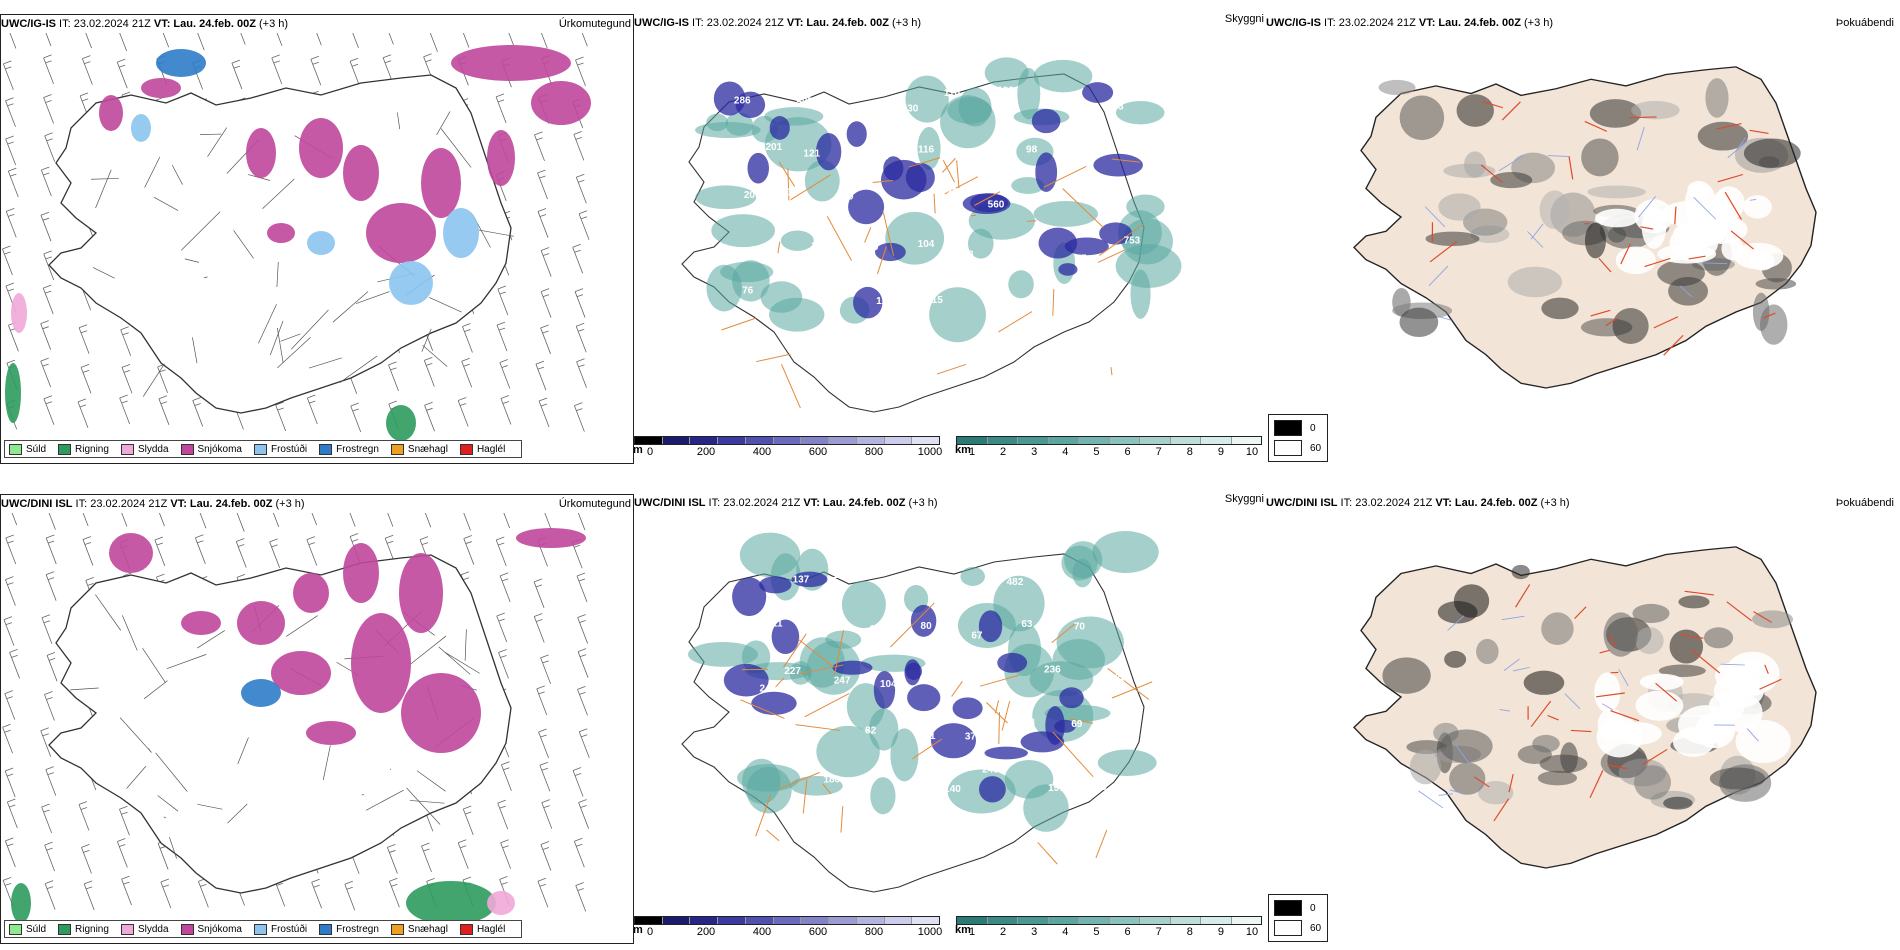  I want to click on lead-time: (+3 h), so click(1553, 503).